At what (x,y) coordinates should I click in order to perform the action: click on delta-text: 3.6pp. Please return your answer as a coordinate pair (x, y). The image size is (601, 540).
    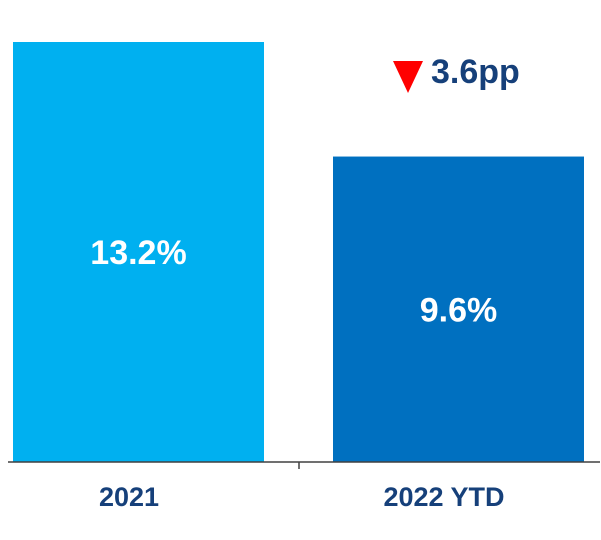
    Looking at the image, I should click on (475, 72).